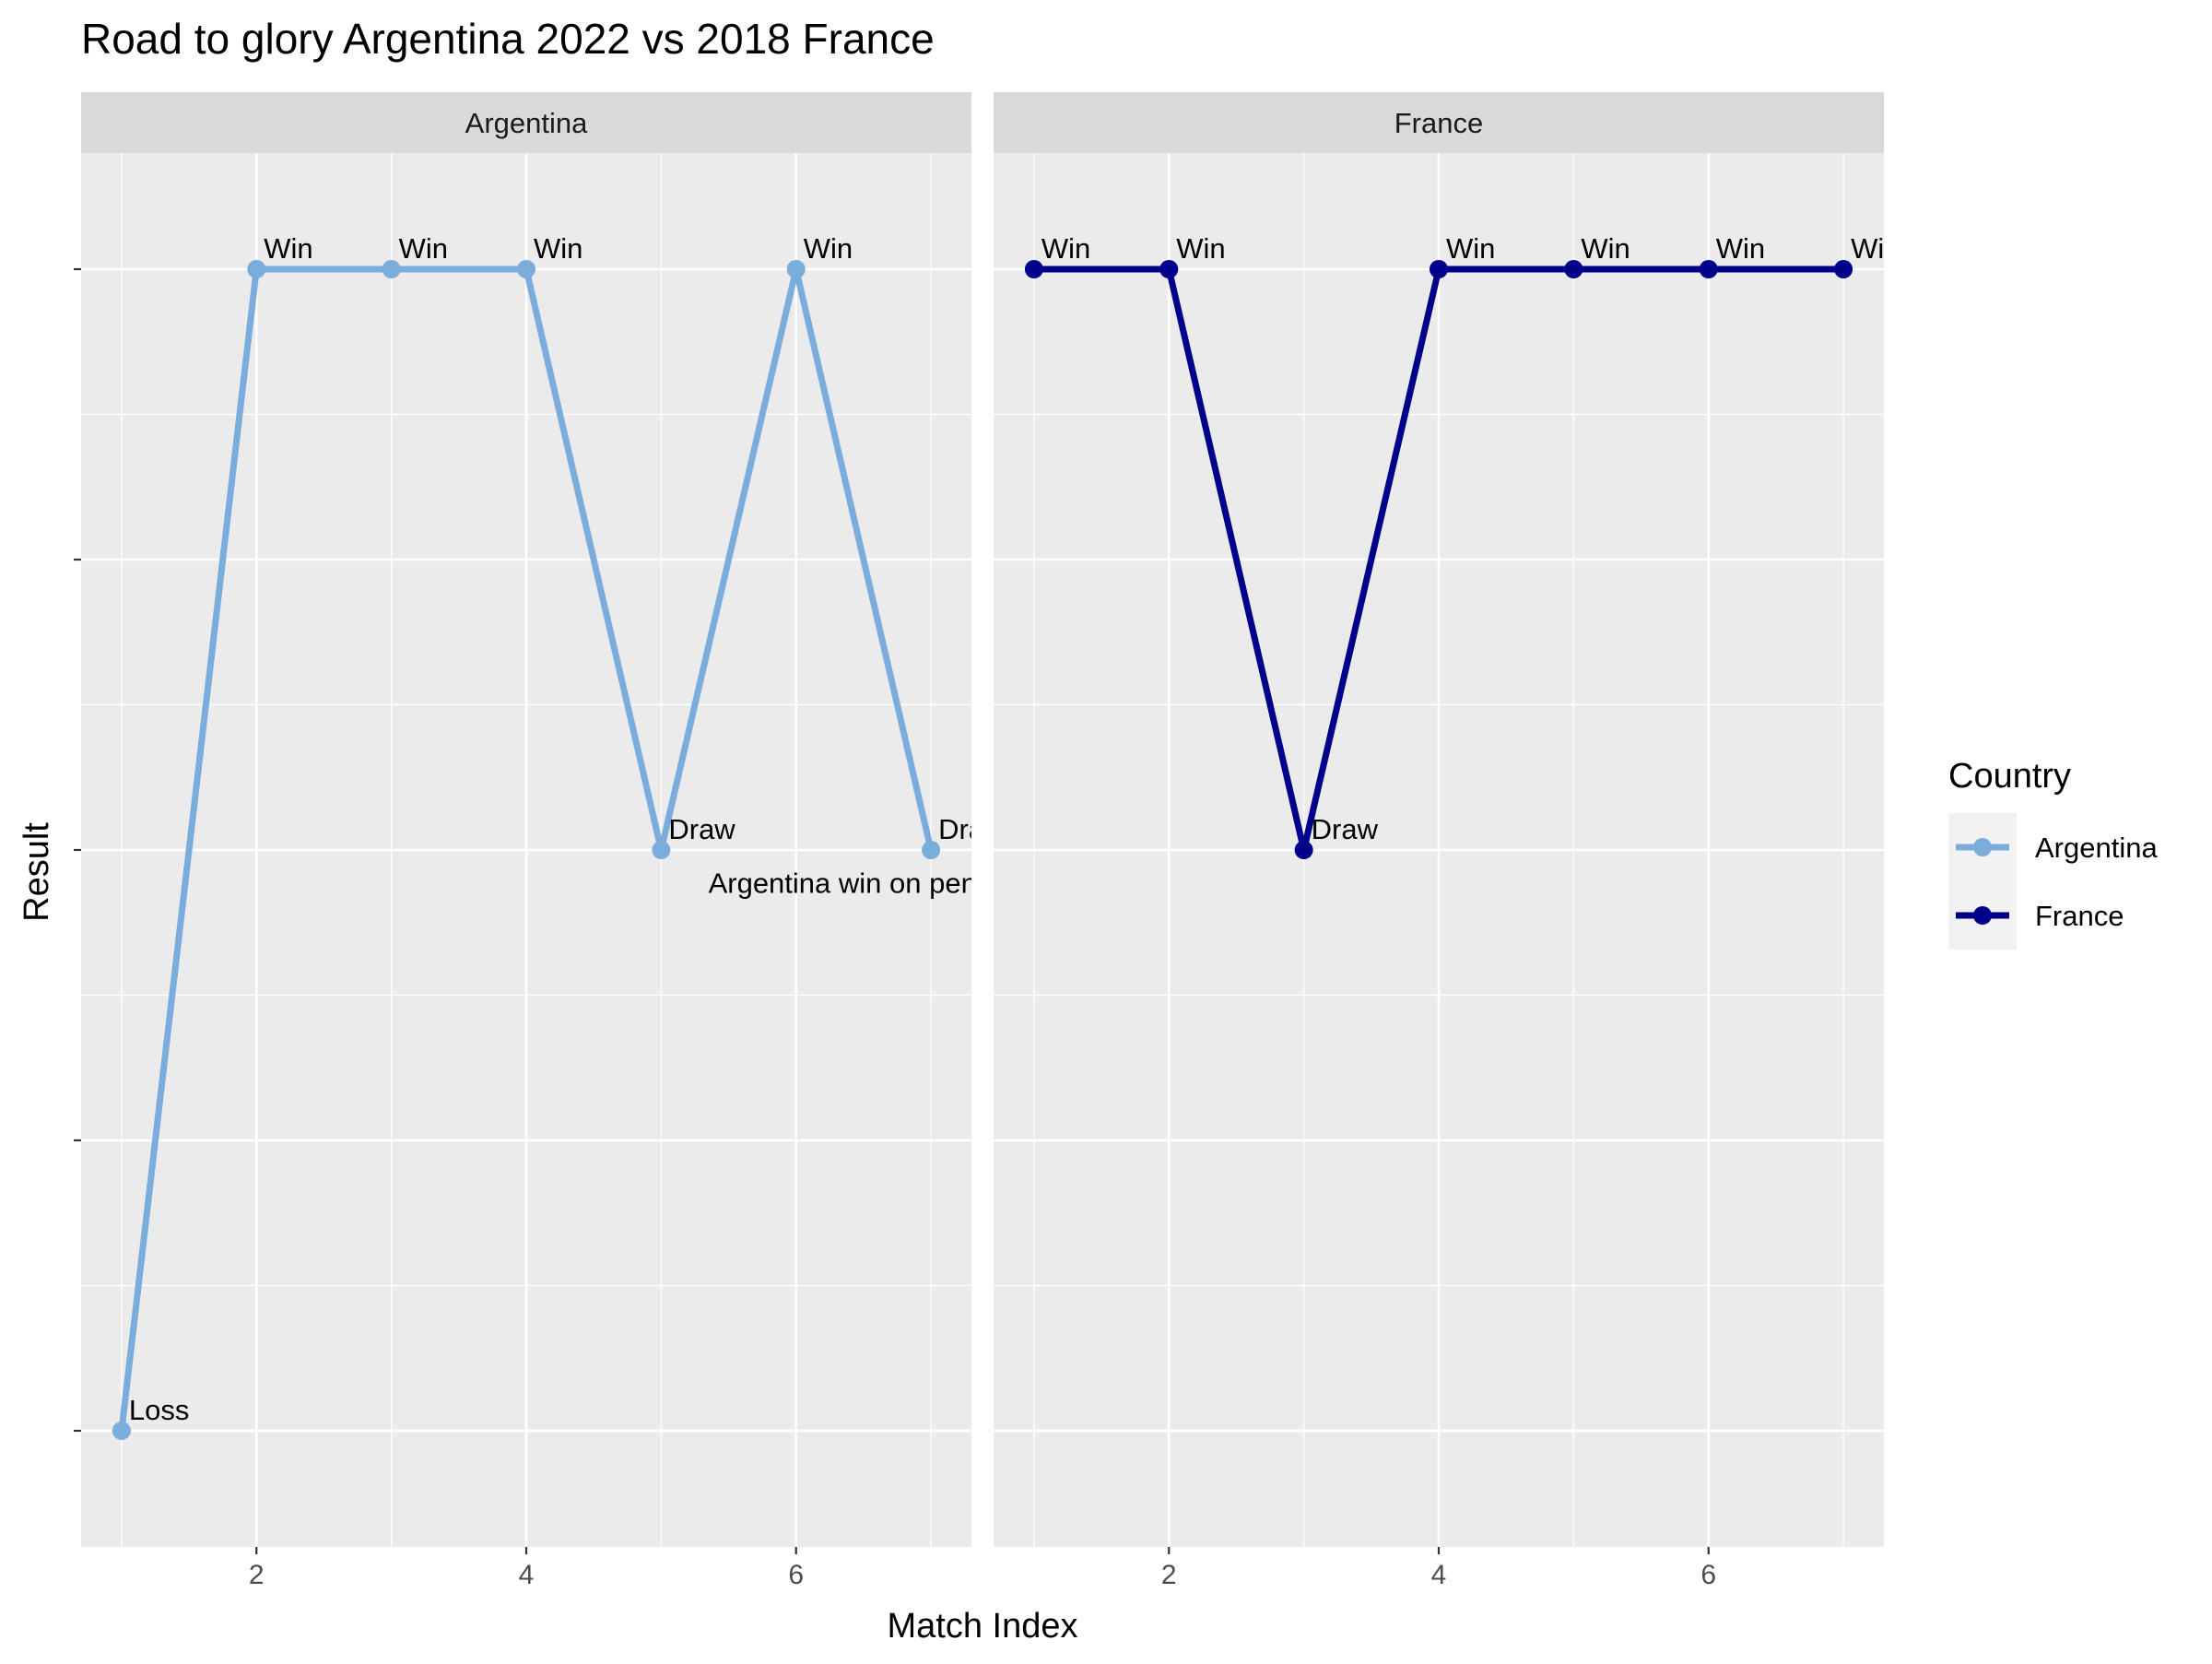 This screenshot has height=1664, width=2212. Describe the element at coordinates (159, 1410) in the screenshot. I see `data-label: Loss` at that location.